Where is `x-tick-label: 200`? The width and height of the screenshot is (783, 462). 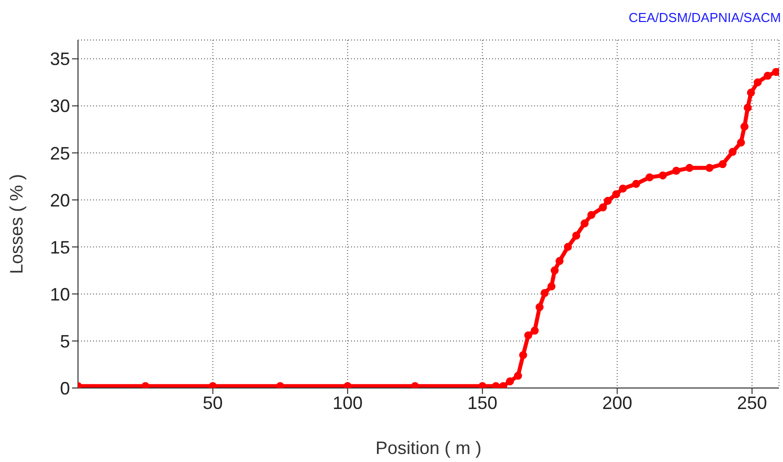
x-tick-label: 200 is located at coordinates (617, 402).